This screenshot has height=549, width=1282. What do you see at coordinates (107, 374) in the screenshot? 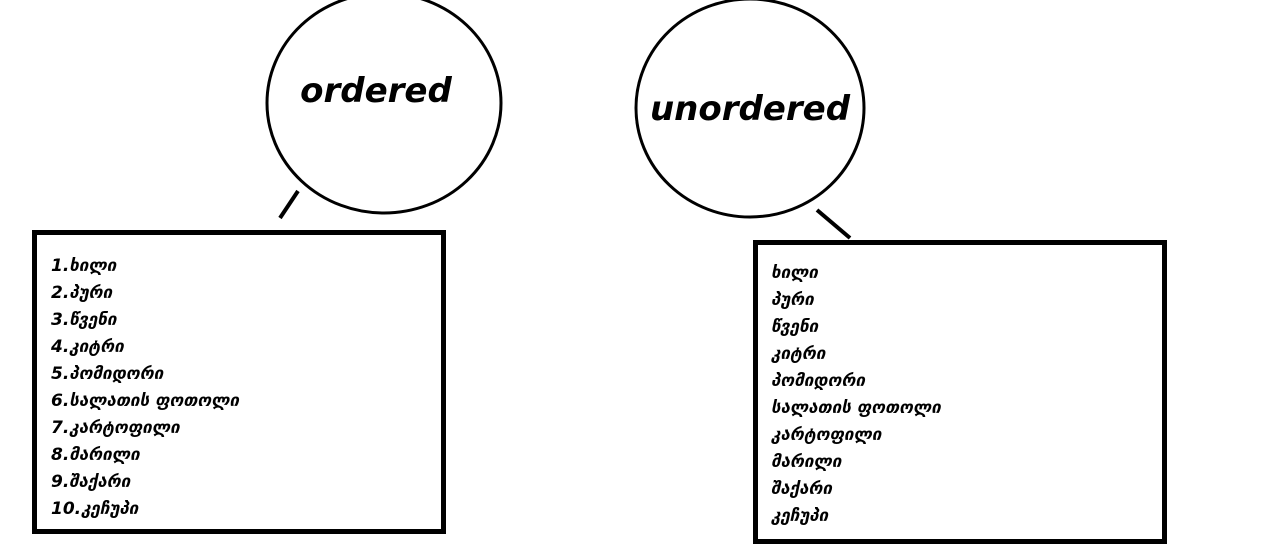
I see `ordered-list-item: 5.პომიდორი` at bounding box center [107, 374].